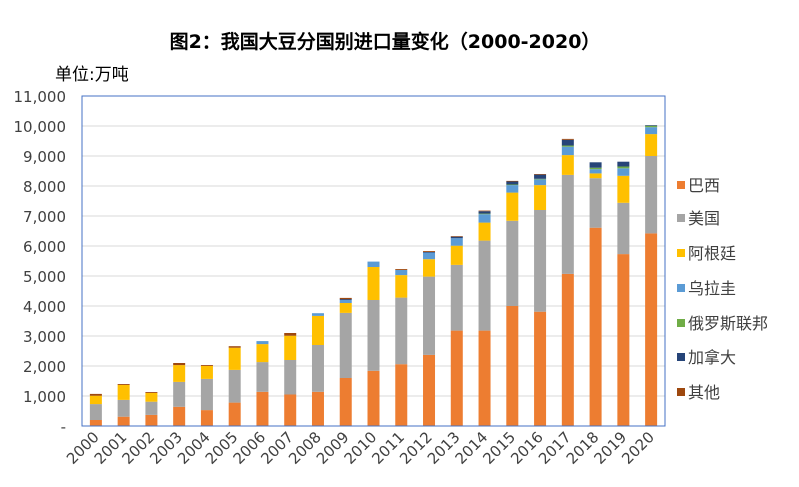 Image resolution: width=799 pixels, height=487 pixels. What do you see at coordinates (704, 218) in the screenshot?
I see `legend-label: 美国` at bounding box center [704, 218].